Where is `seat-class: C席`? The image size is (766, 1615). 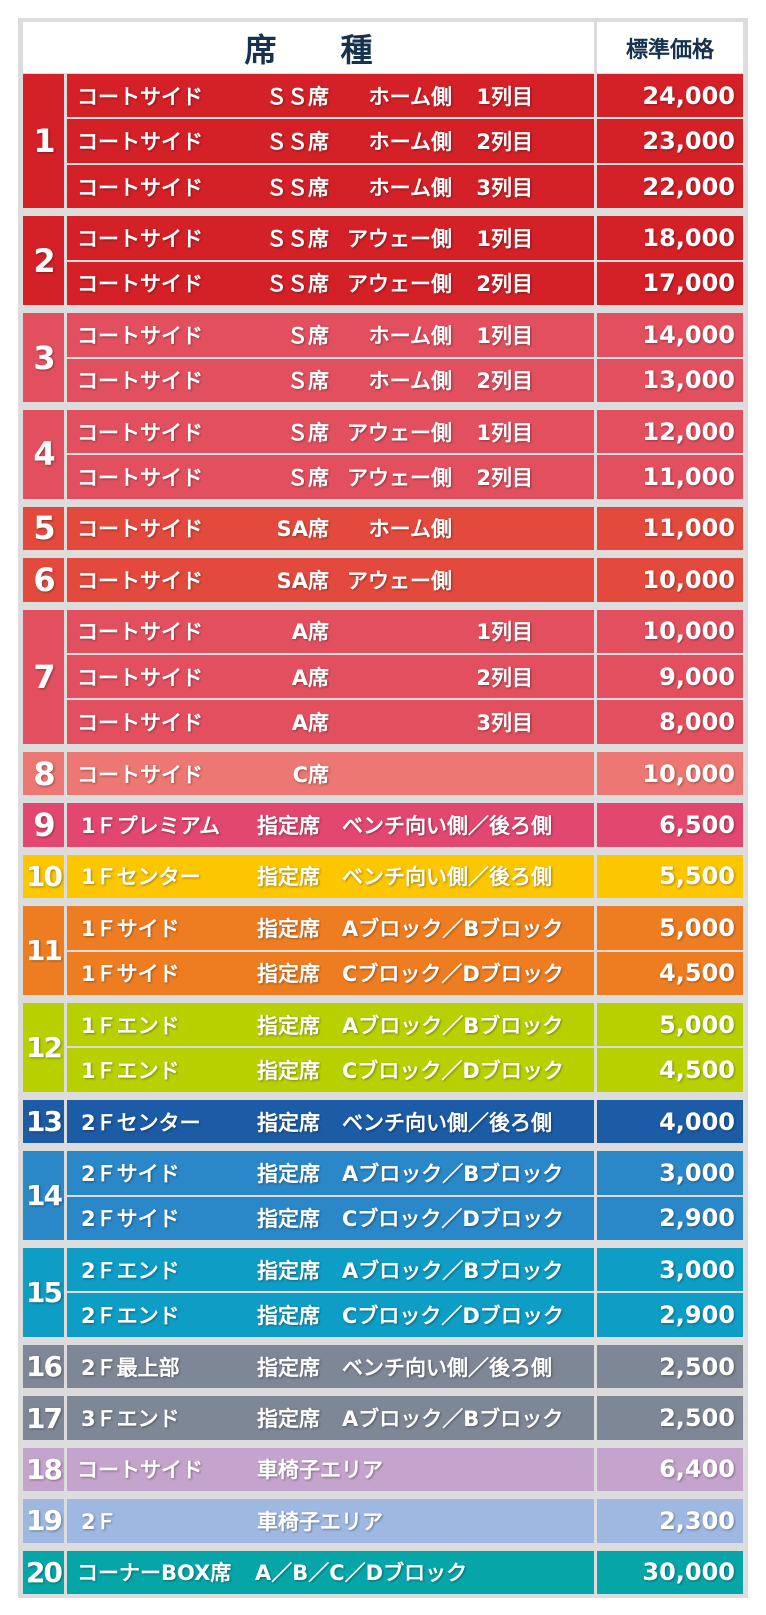
seat-class: C席 is located at coordinates (310, 774).